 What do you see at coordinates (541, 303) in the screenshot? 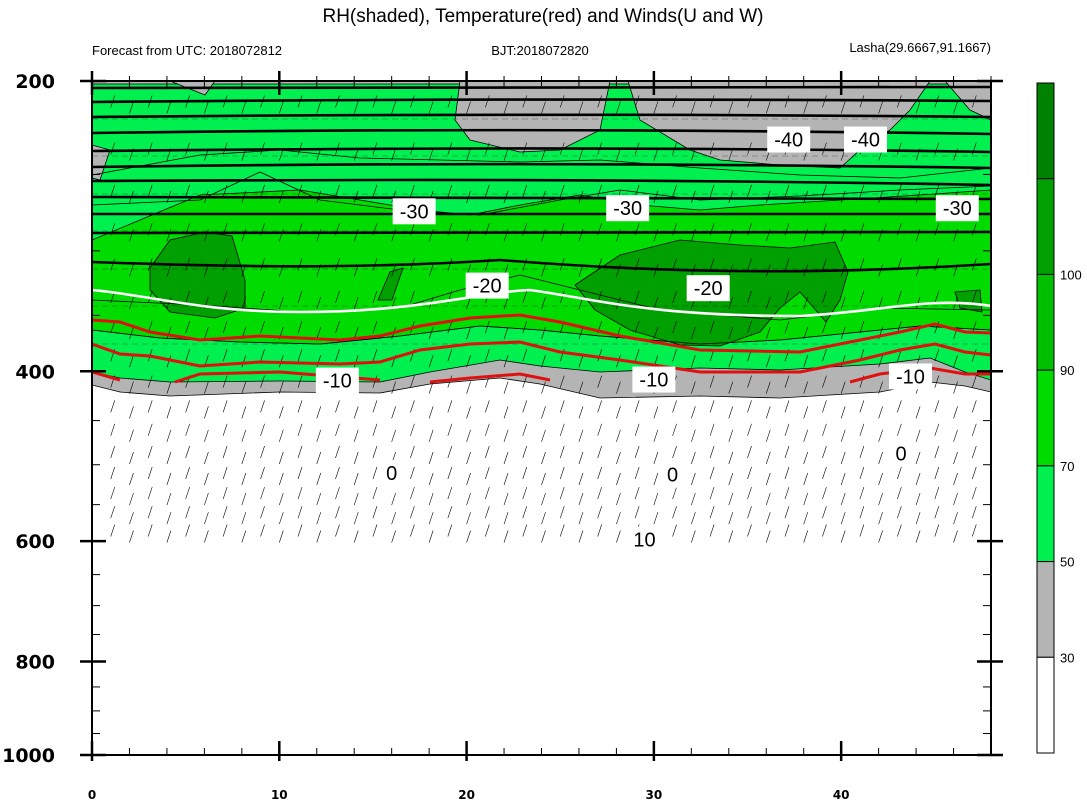
I see `isotherm-zero` at bounding box center [541, 303].